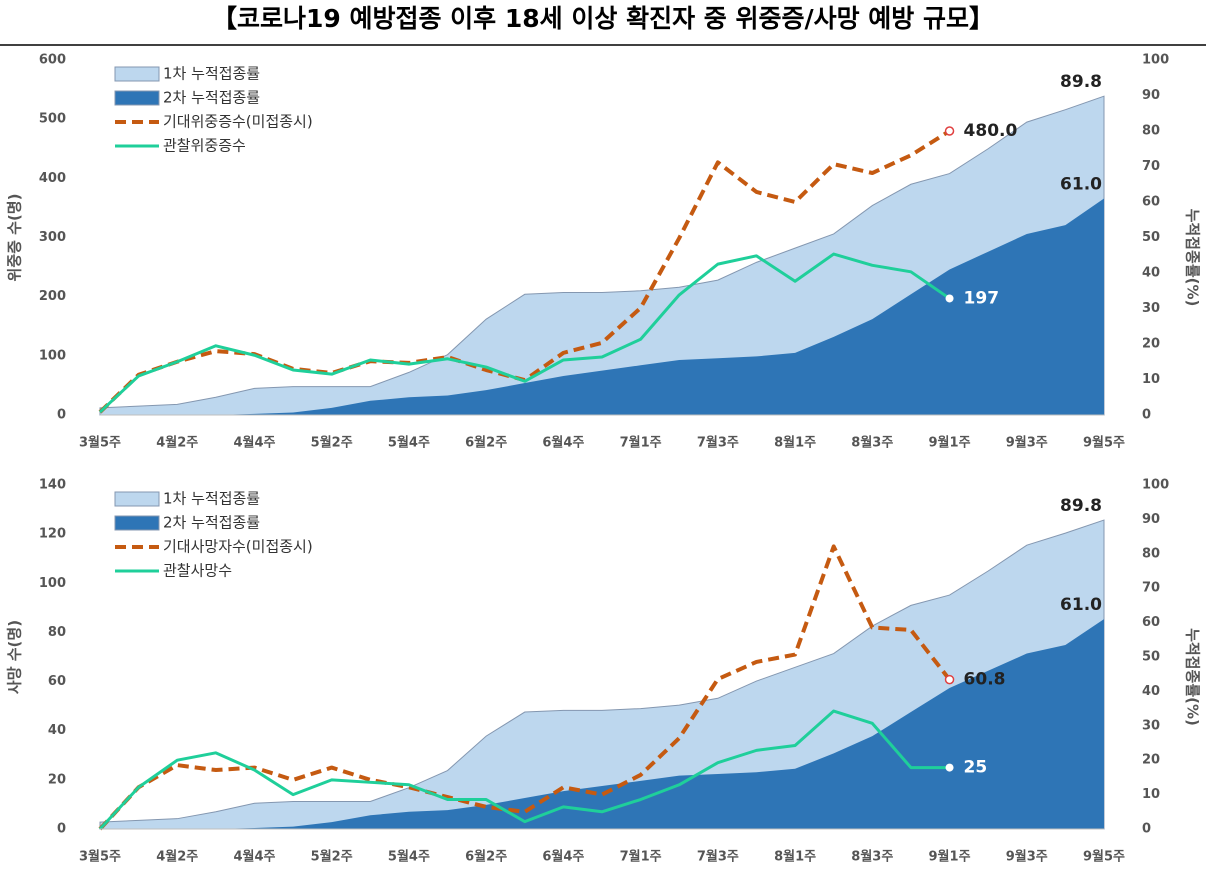 The width and height of the screenshot is (1206, 873). Describe the element at coordinates (985, 680) in the screenshot. I see `value-label: 60.8` at that location.